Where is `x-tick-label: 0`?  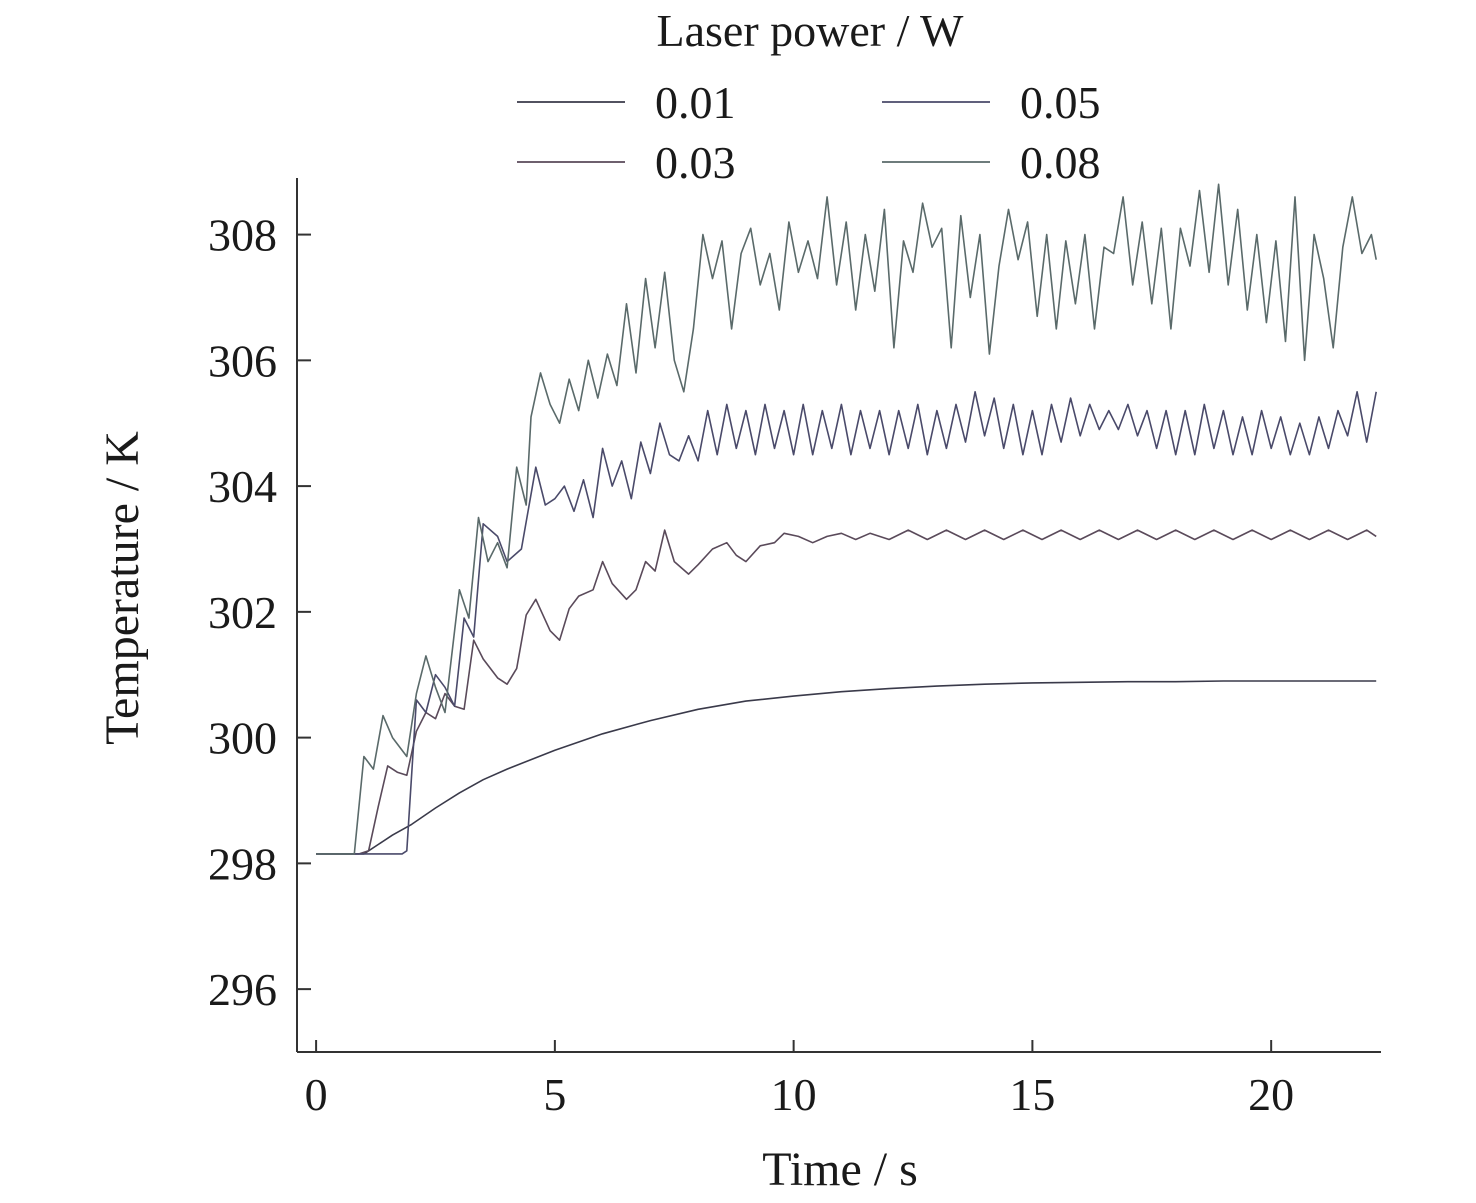
x-tick-label: 0 is located at coordinates (316, 1094).